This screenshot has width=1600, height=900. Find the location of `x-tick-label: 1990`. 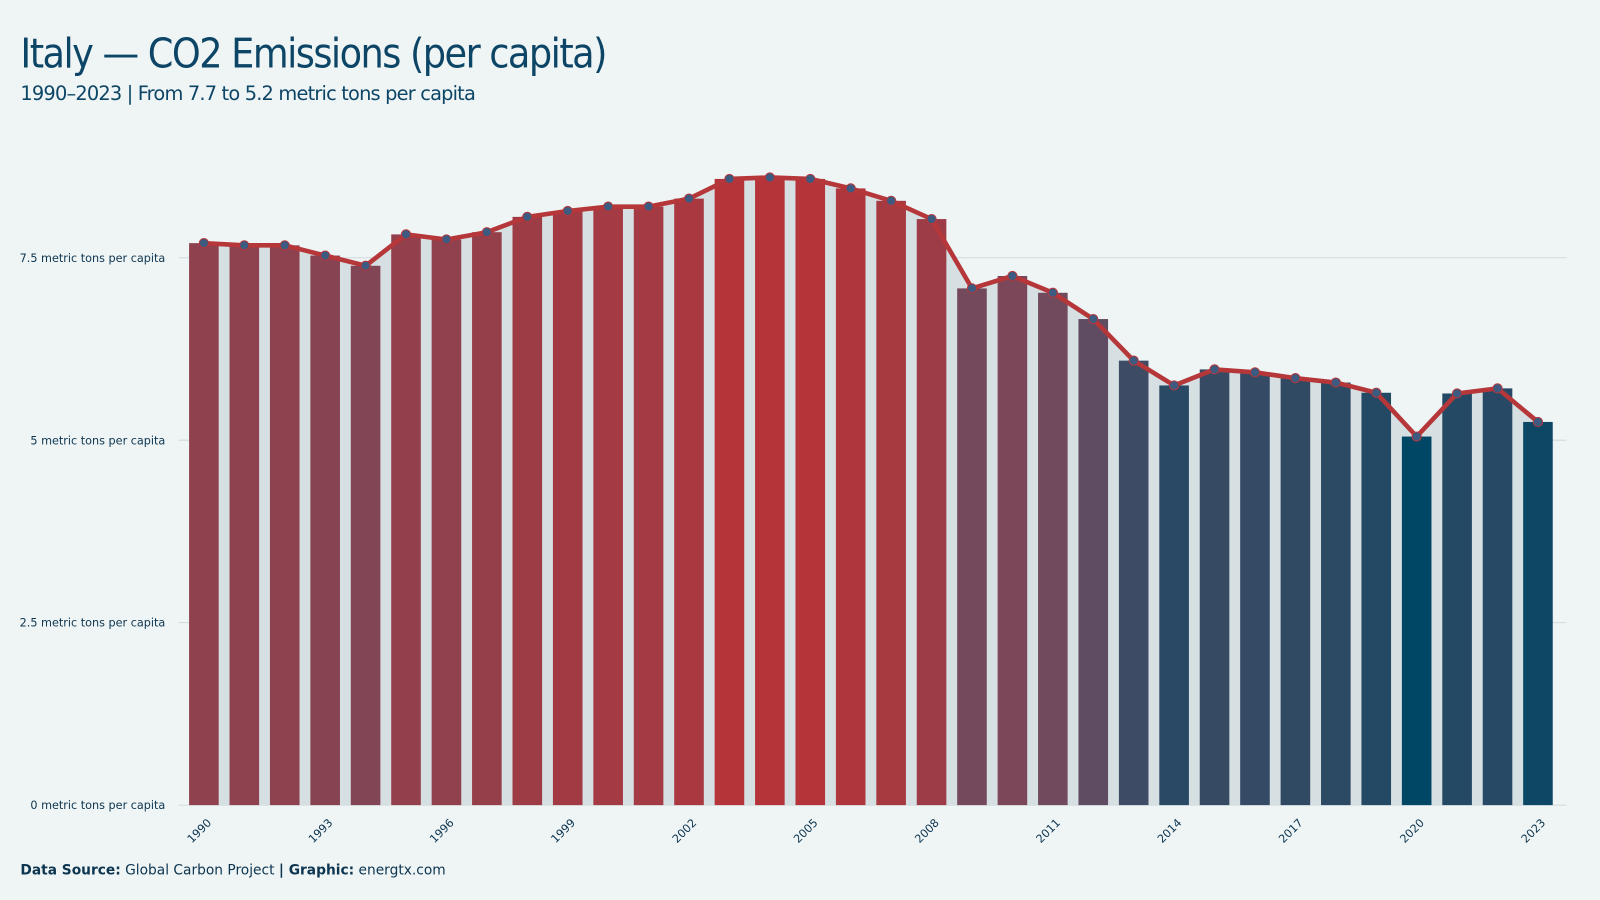

x-tick-label: 1990 is located at coordinates (199, 830).